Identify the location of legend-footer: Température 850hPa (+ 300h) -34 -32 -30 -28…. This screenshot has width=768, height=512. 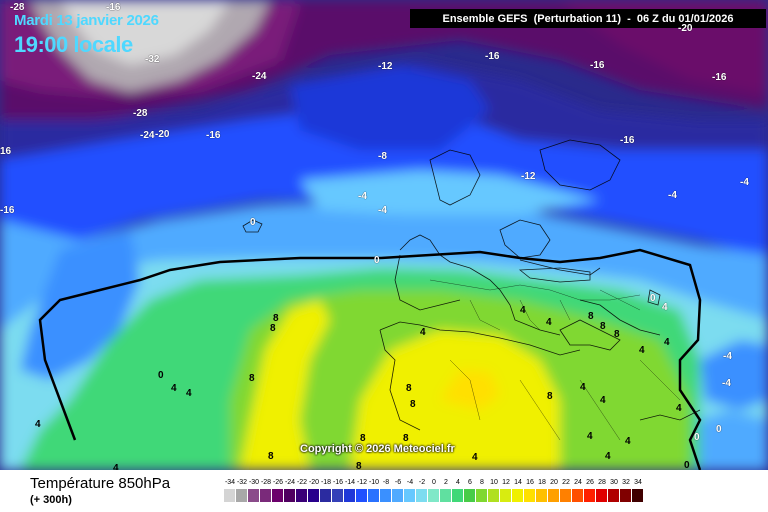
(384, 491).